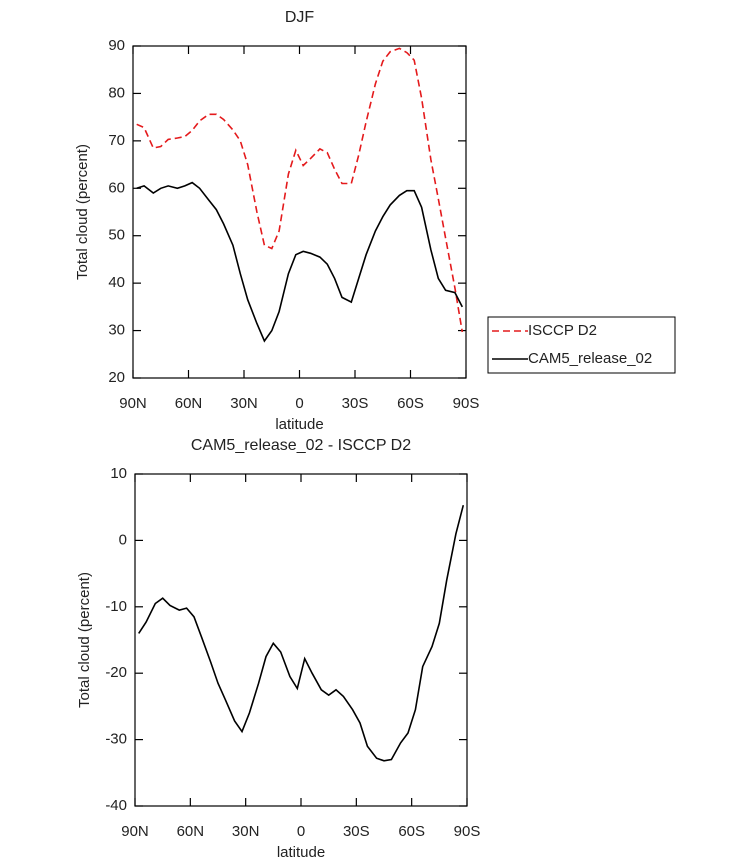  What do you see at coordinates (590, 358) in the screenshot?
I see `legend-label: CAM5_release_02` at bounding box center [590, 358].